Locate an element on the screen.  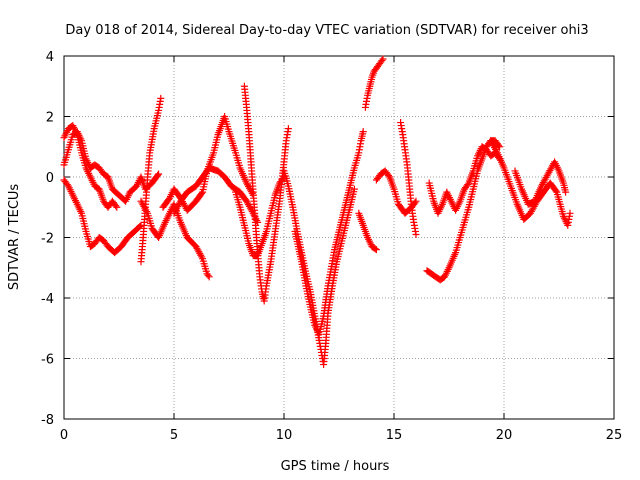
y-tick-label: -6 is located at coordinates (47, 360).